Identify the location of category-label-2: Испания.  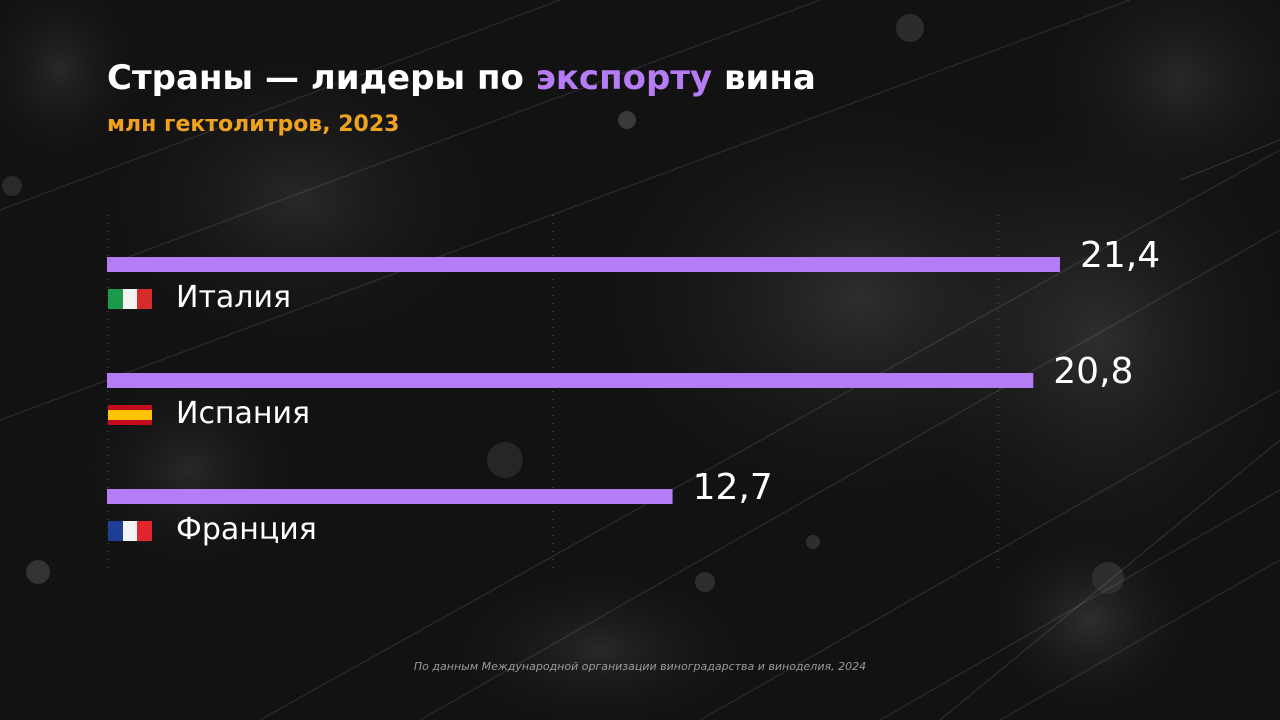
(243, 413).